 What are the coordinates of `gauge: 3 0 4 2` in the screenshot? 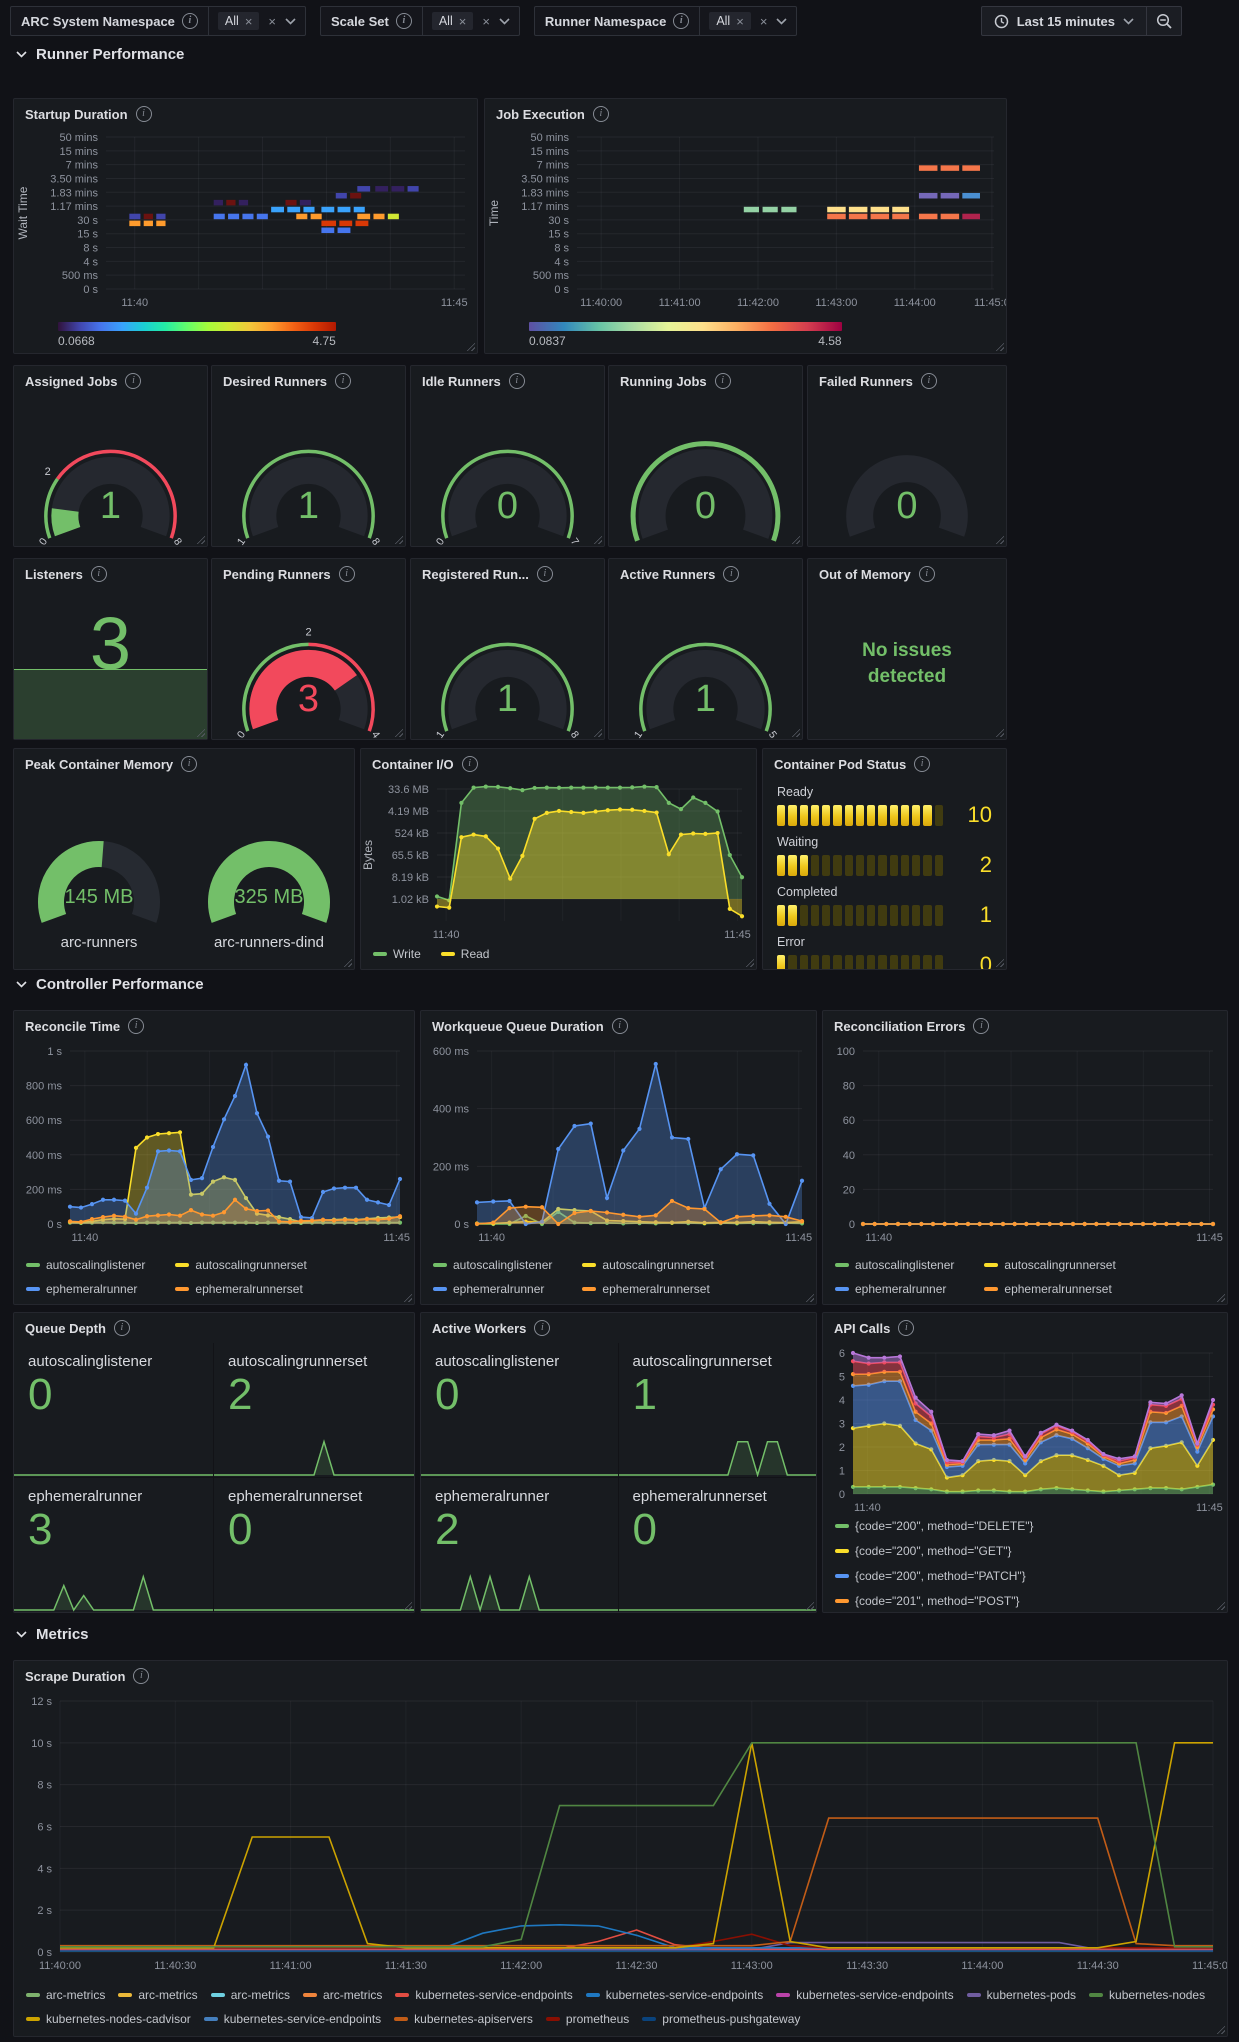 It's located at (308, 664).